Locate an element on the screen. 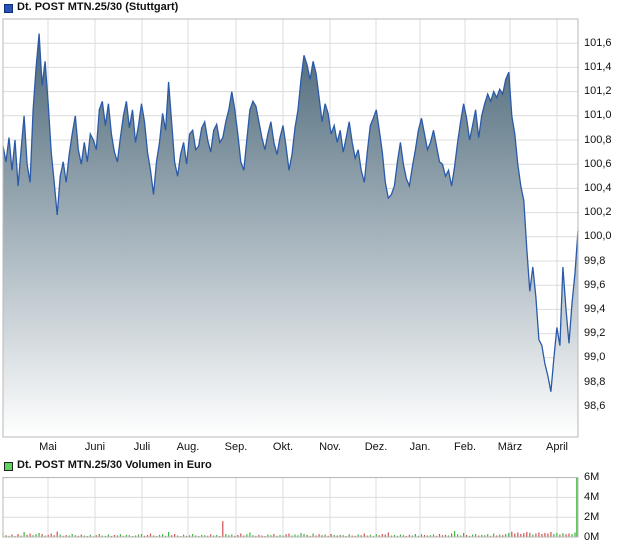  month-label: Okt. is located at coordinates (283, 446).